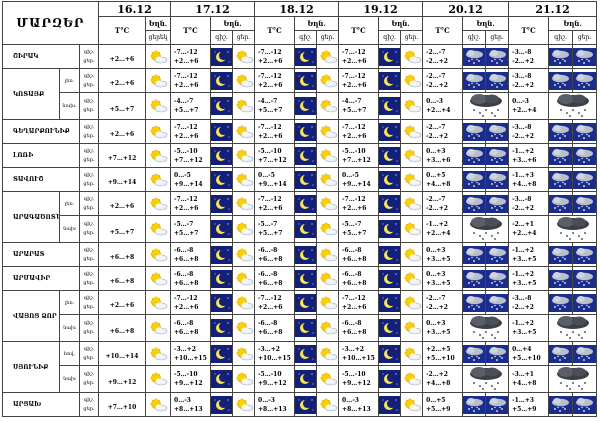  What do you see at coordinates (523, 250) in the screenshot?
I see `night-temp: -1…+2` at bounding box center [523, 250].